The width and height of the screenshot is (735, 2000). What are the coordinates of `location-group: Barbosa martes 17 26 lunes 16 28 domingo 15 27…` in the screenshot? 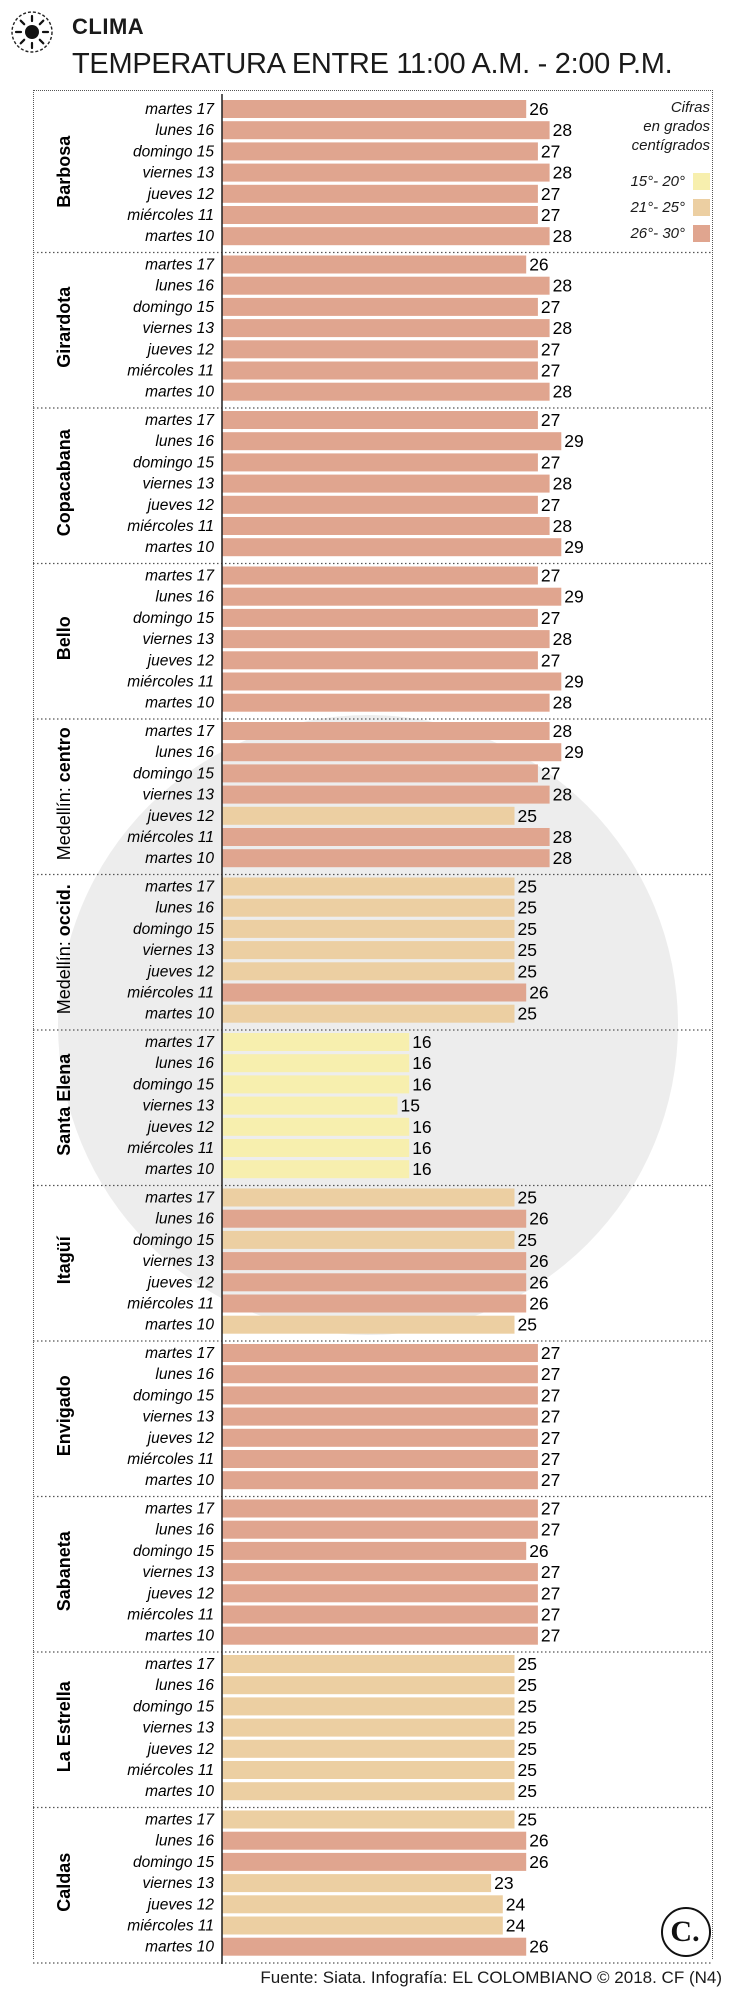 It's located at (373, 176).